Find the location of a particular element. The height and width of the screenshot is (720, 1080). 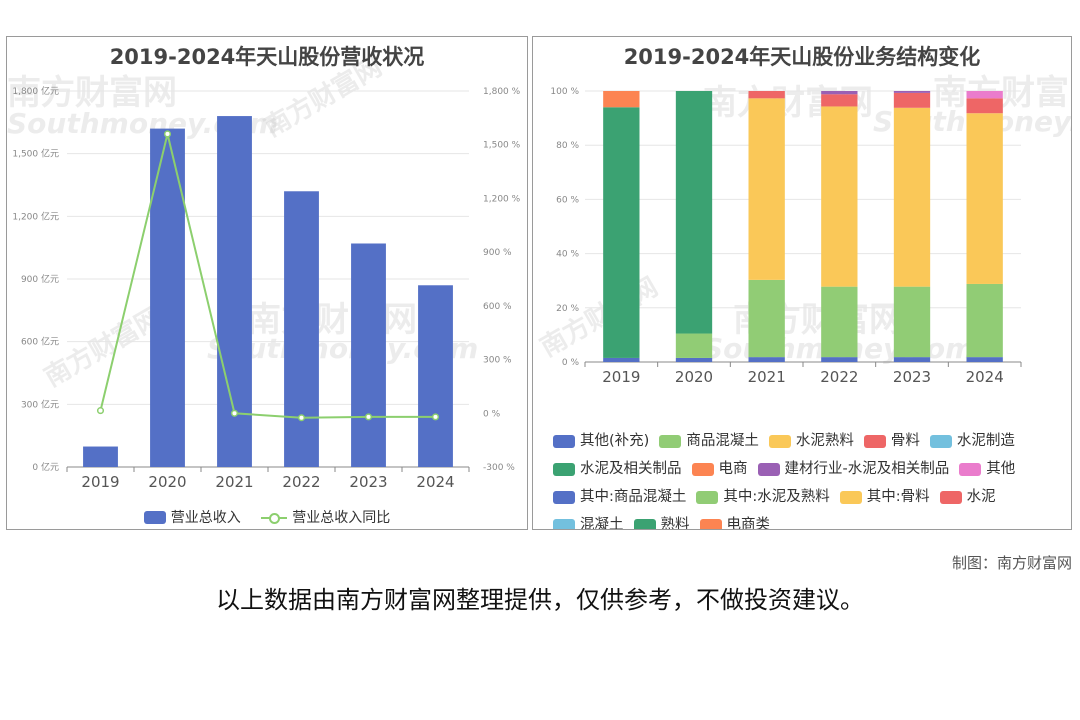

legend-item-revenue: 营业总收入 is located at coordinates (192, 517).